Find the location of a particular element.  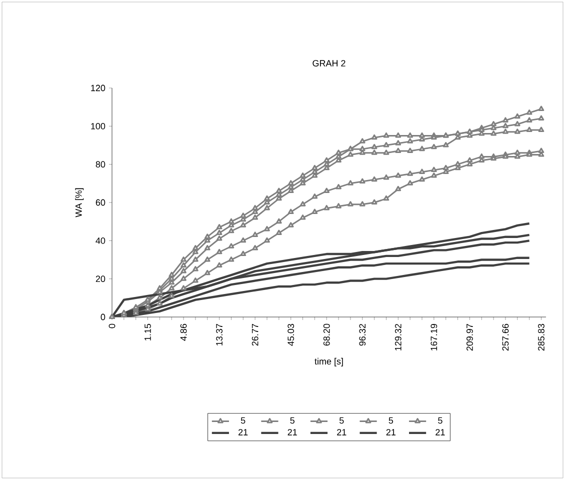

x-tick-label: 13.37 is located at coordinates (219, 335).